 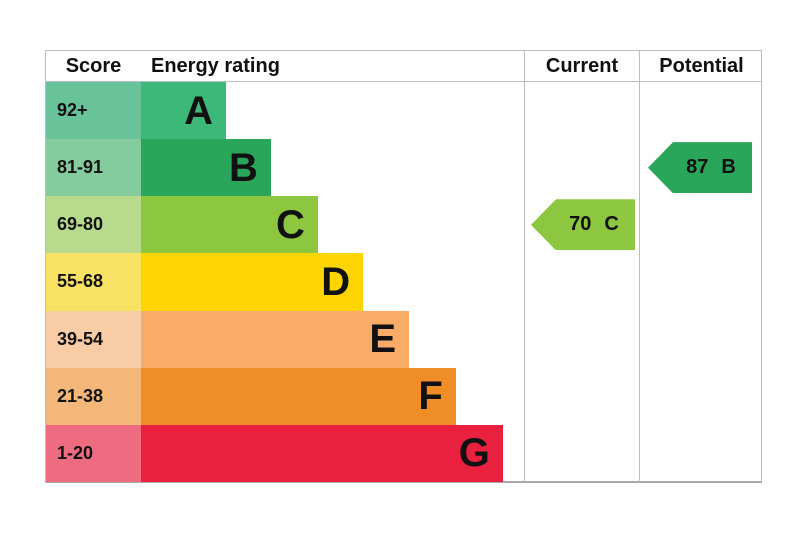 What do you see at coordinates (206, 168) in the screenshot?
I see `band-bar: B` at bounding box center [206, 168].